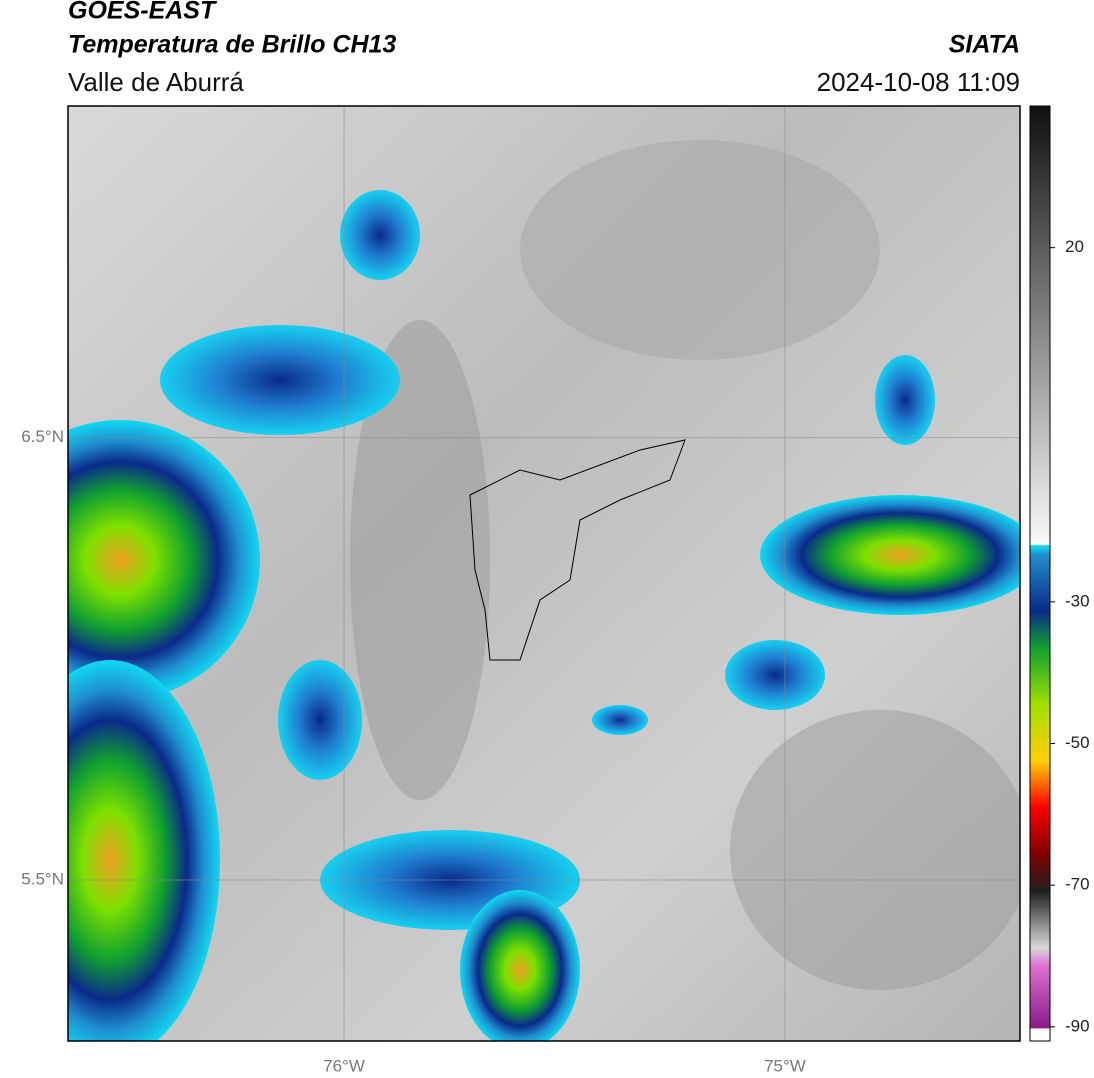 The width and height of the screenshot is (1094, 1078). What do you see at coordinates (577, 550) in the screenshot?
I see `valley-outline` at bounding box center [577, 550].